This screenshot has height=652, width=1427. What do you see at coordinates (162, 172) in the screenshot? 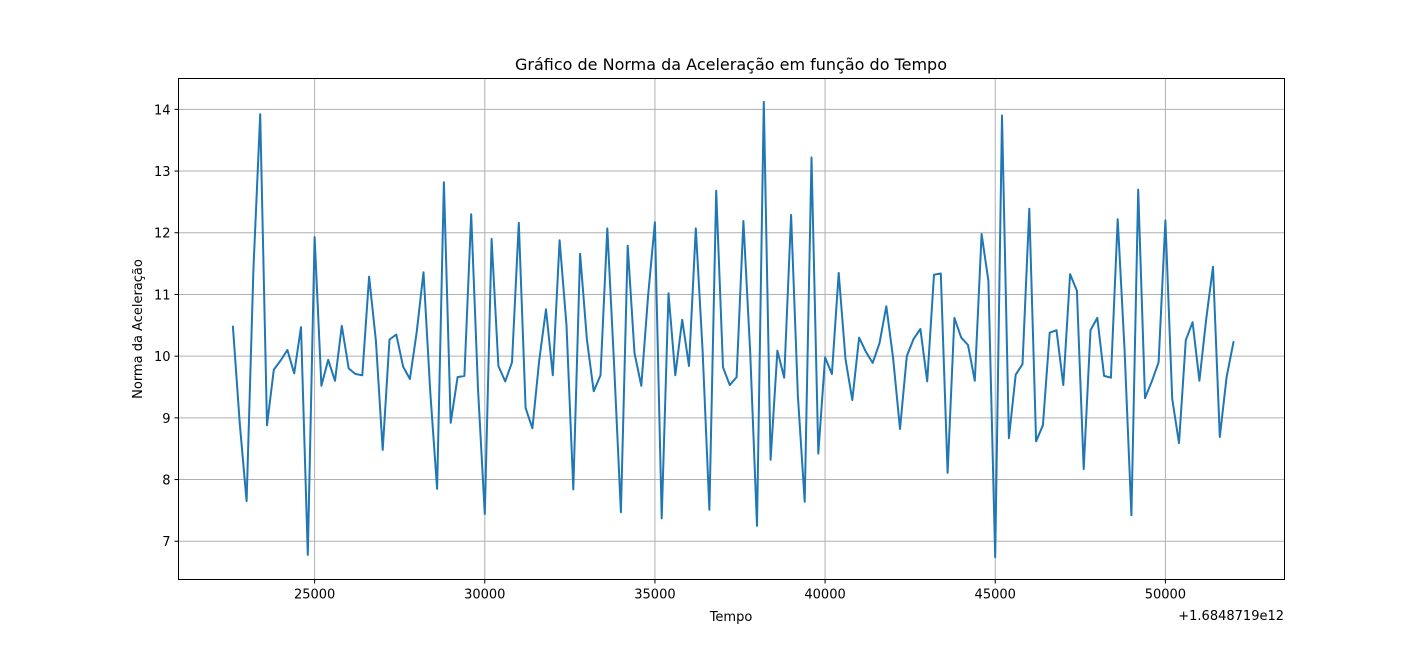
I see `y-tick-label: 13` at bounding box center [162, 172].